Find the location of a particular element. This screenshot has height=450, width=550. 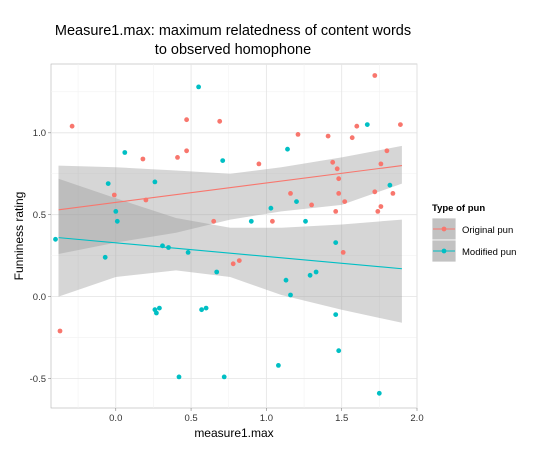

x-tick-label: 0.5 is located at coordinates (190, 418).